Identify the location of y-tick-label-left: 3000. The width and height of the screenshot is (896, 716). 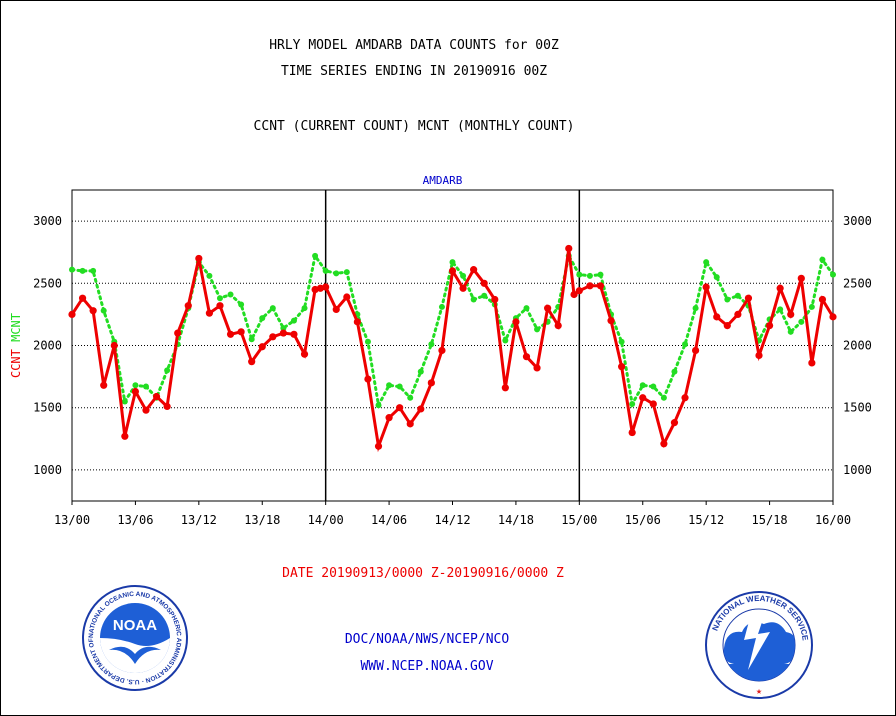
(47, 221).